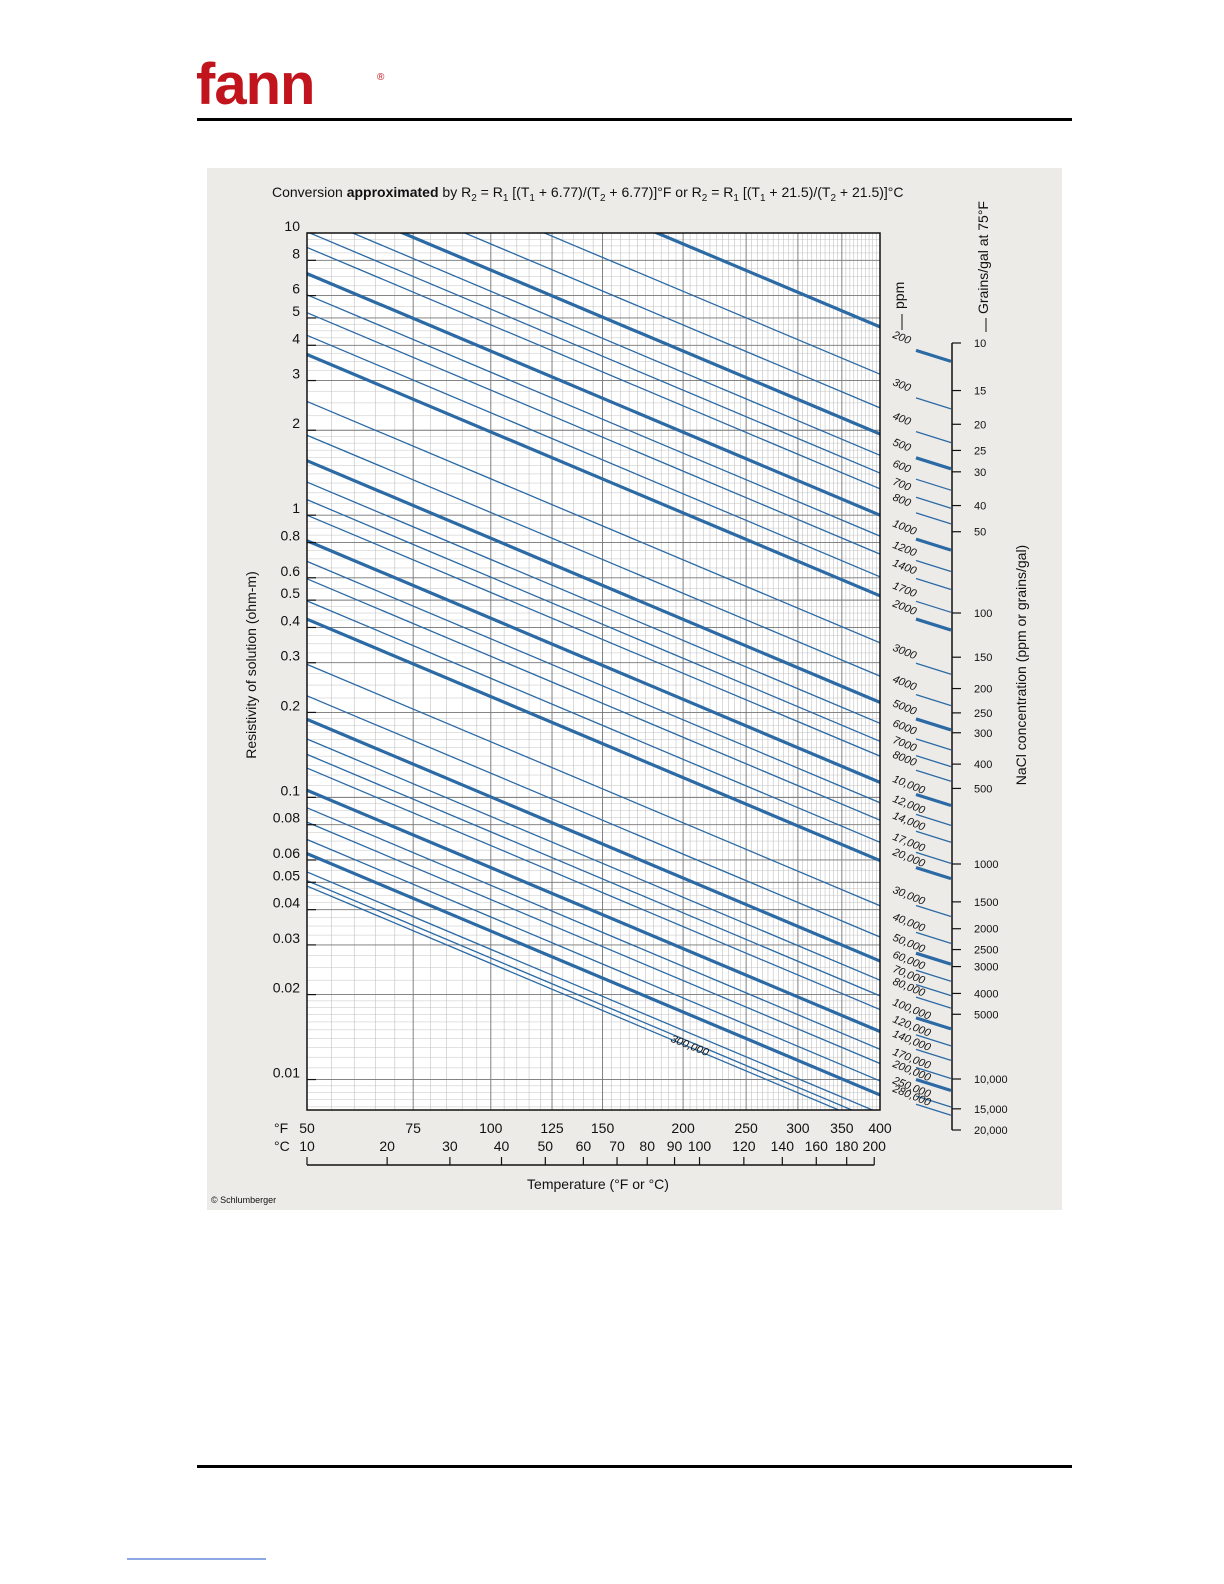  I want to click on y-axis-title: Resistivity of solution (ohm-m), so click(251, 665).